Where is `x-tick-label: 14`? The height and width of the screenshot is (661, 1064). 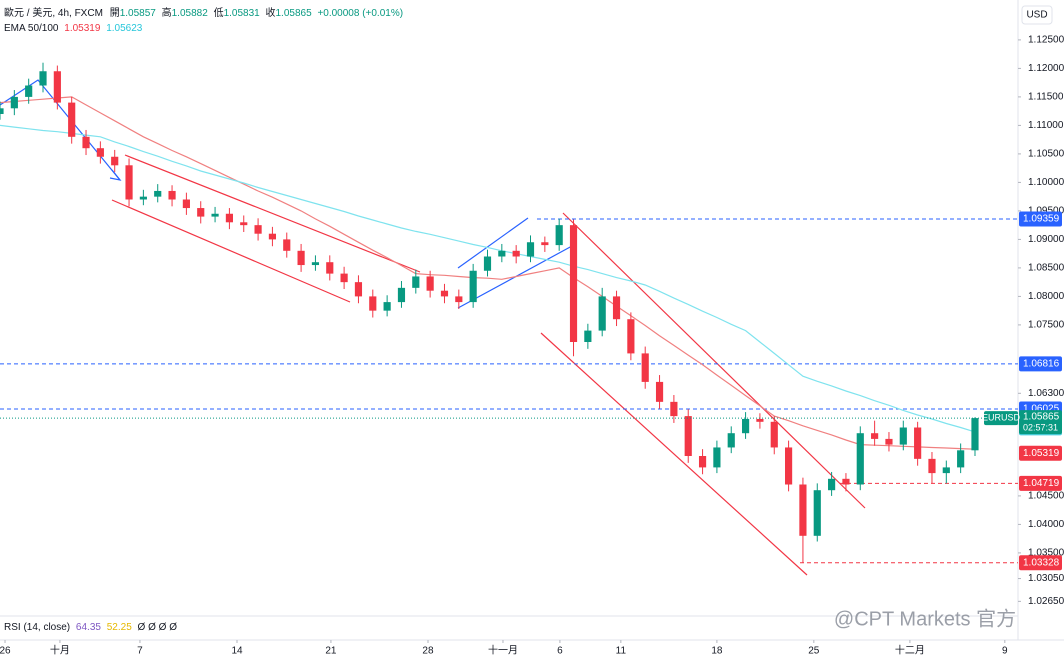
x-tick-label: 14 is located at coordinates (237, 651).